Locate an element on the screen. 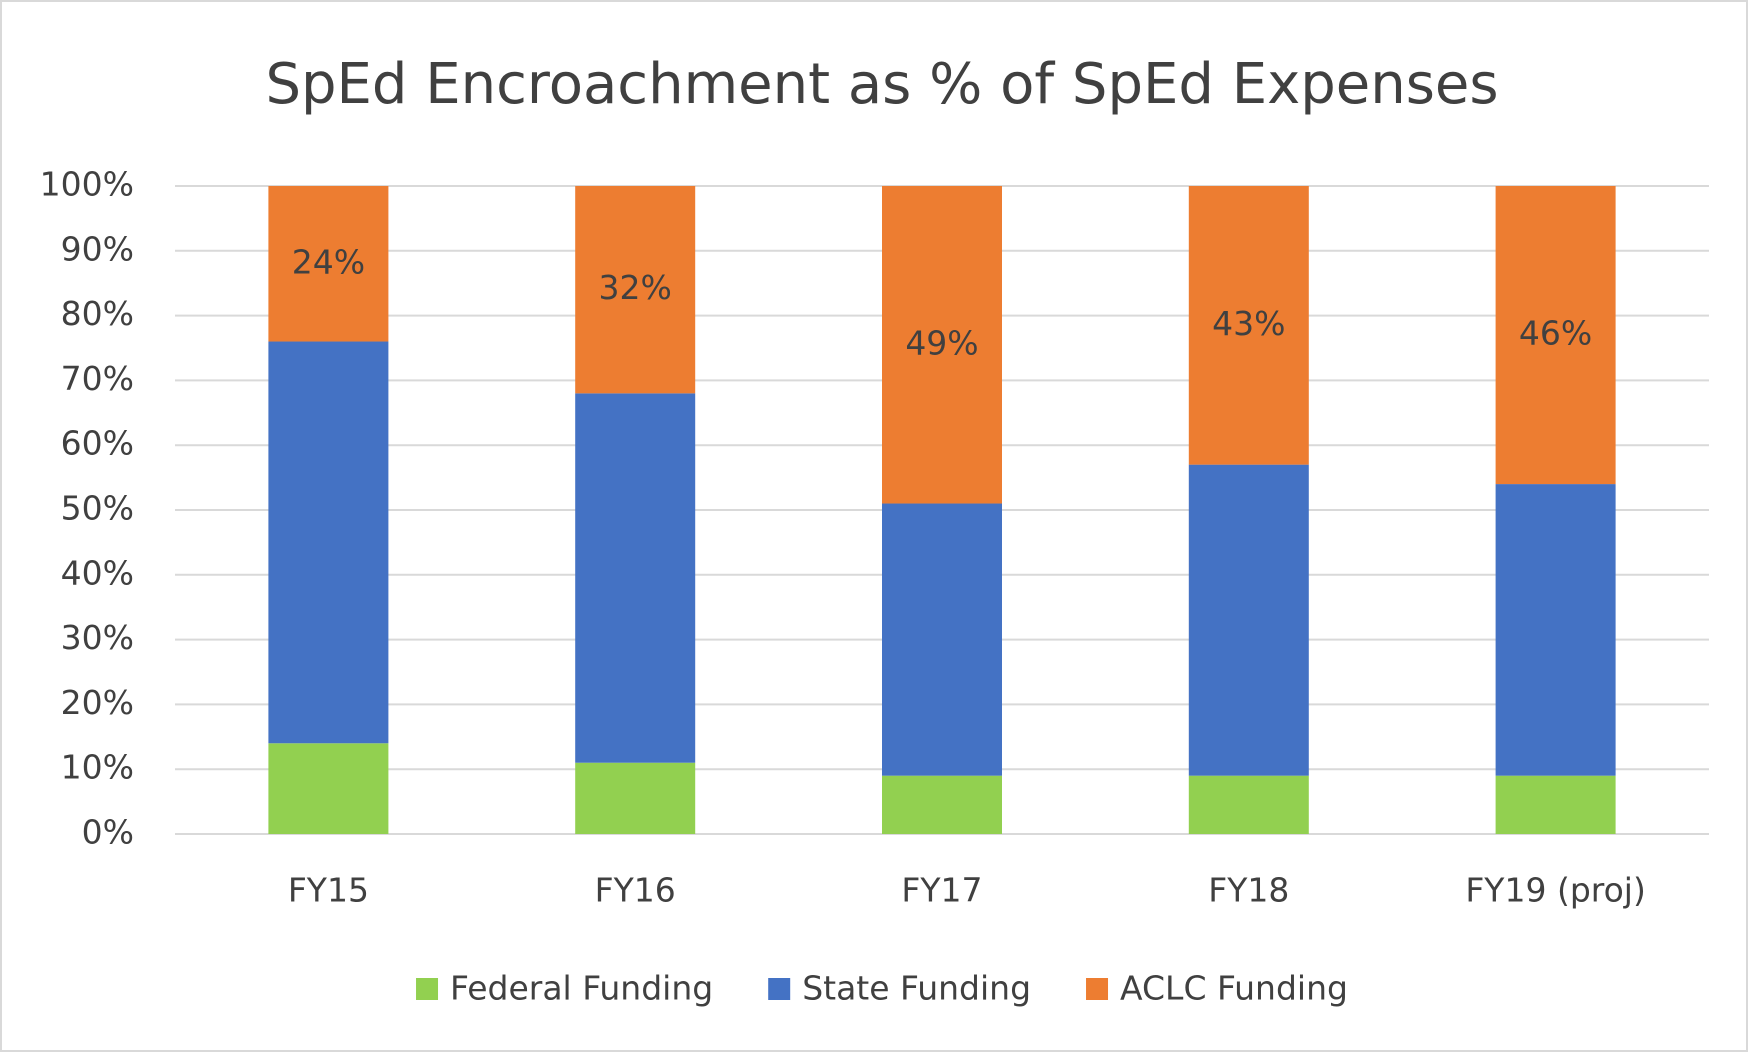 This screenshot has width=1748, height=1052. data-label: 32% is located at coordinates (635, 287).